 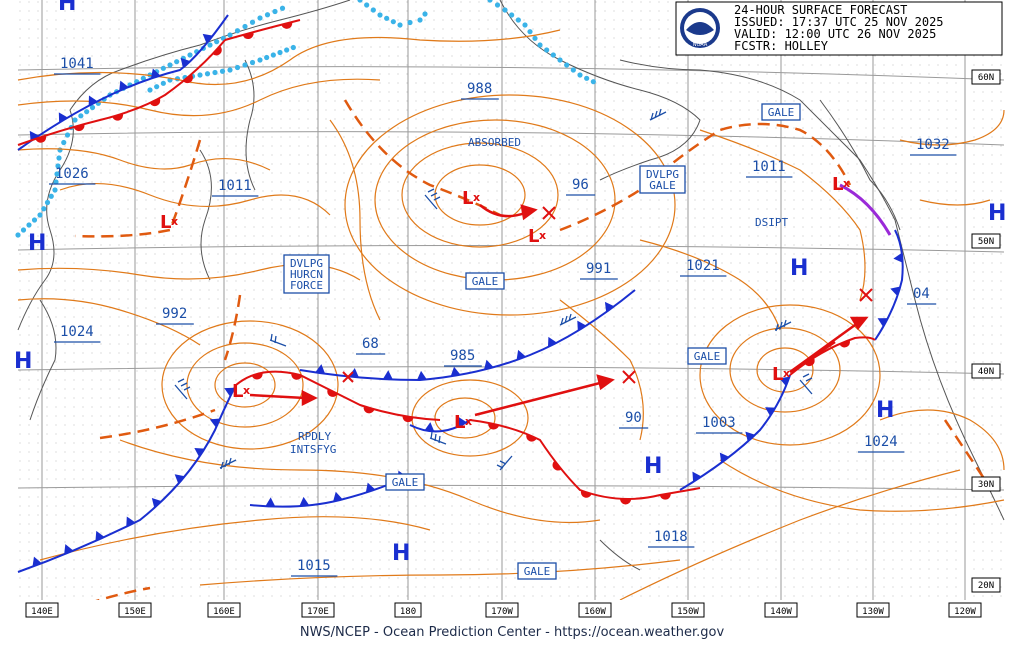 I want to click on pressure-value: 1024, so click(x=881, y=442).